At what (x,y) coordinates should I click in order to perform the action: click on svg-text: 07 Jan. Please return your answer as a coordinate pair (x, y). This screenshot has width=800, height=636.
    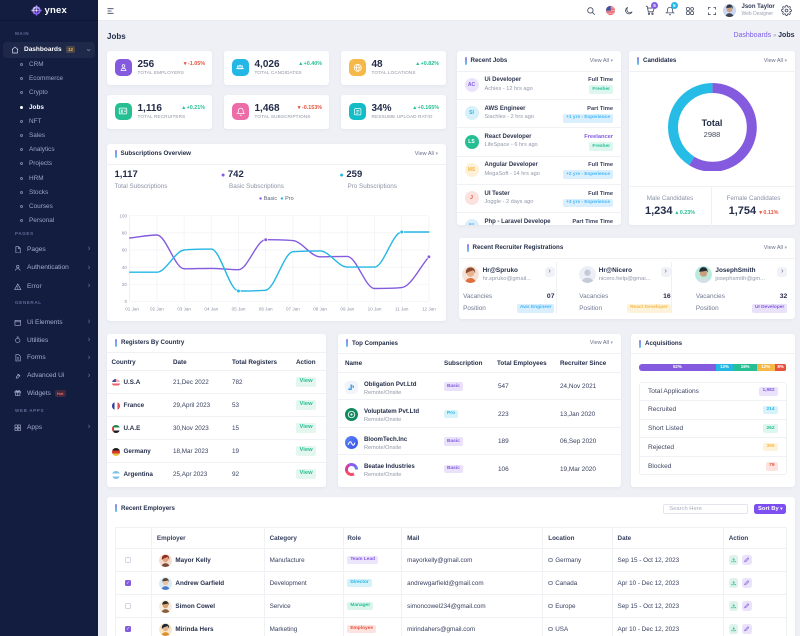
    Looking at the image, I should click on (293, 308).